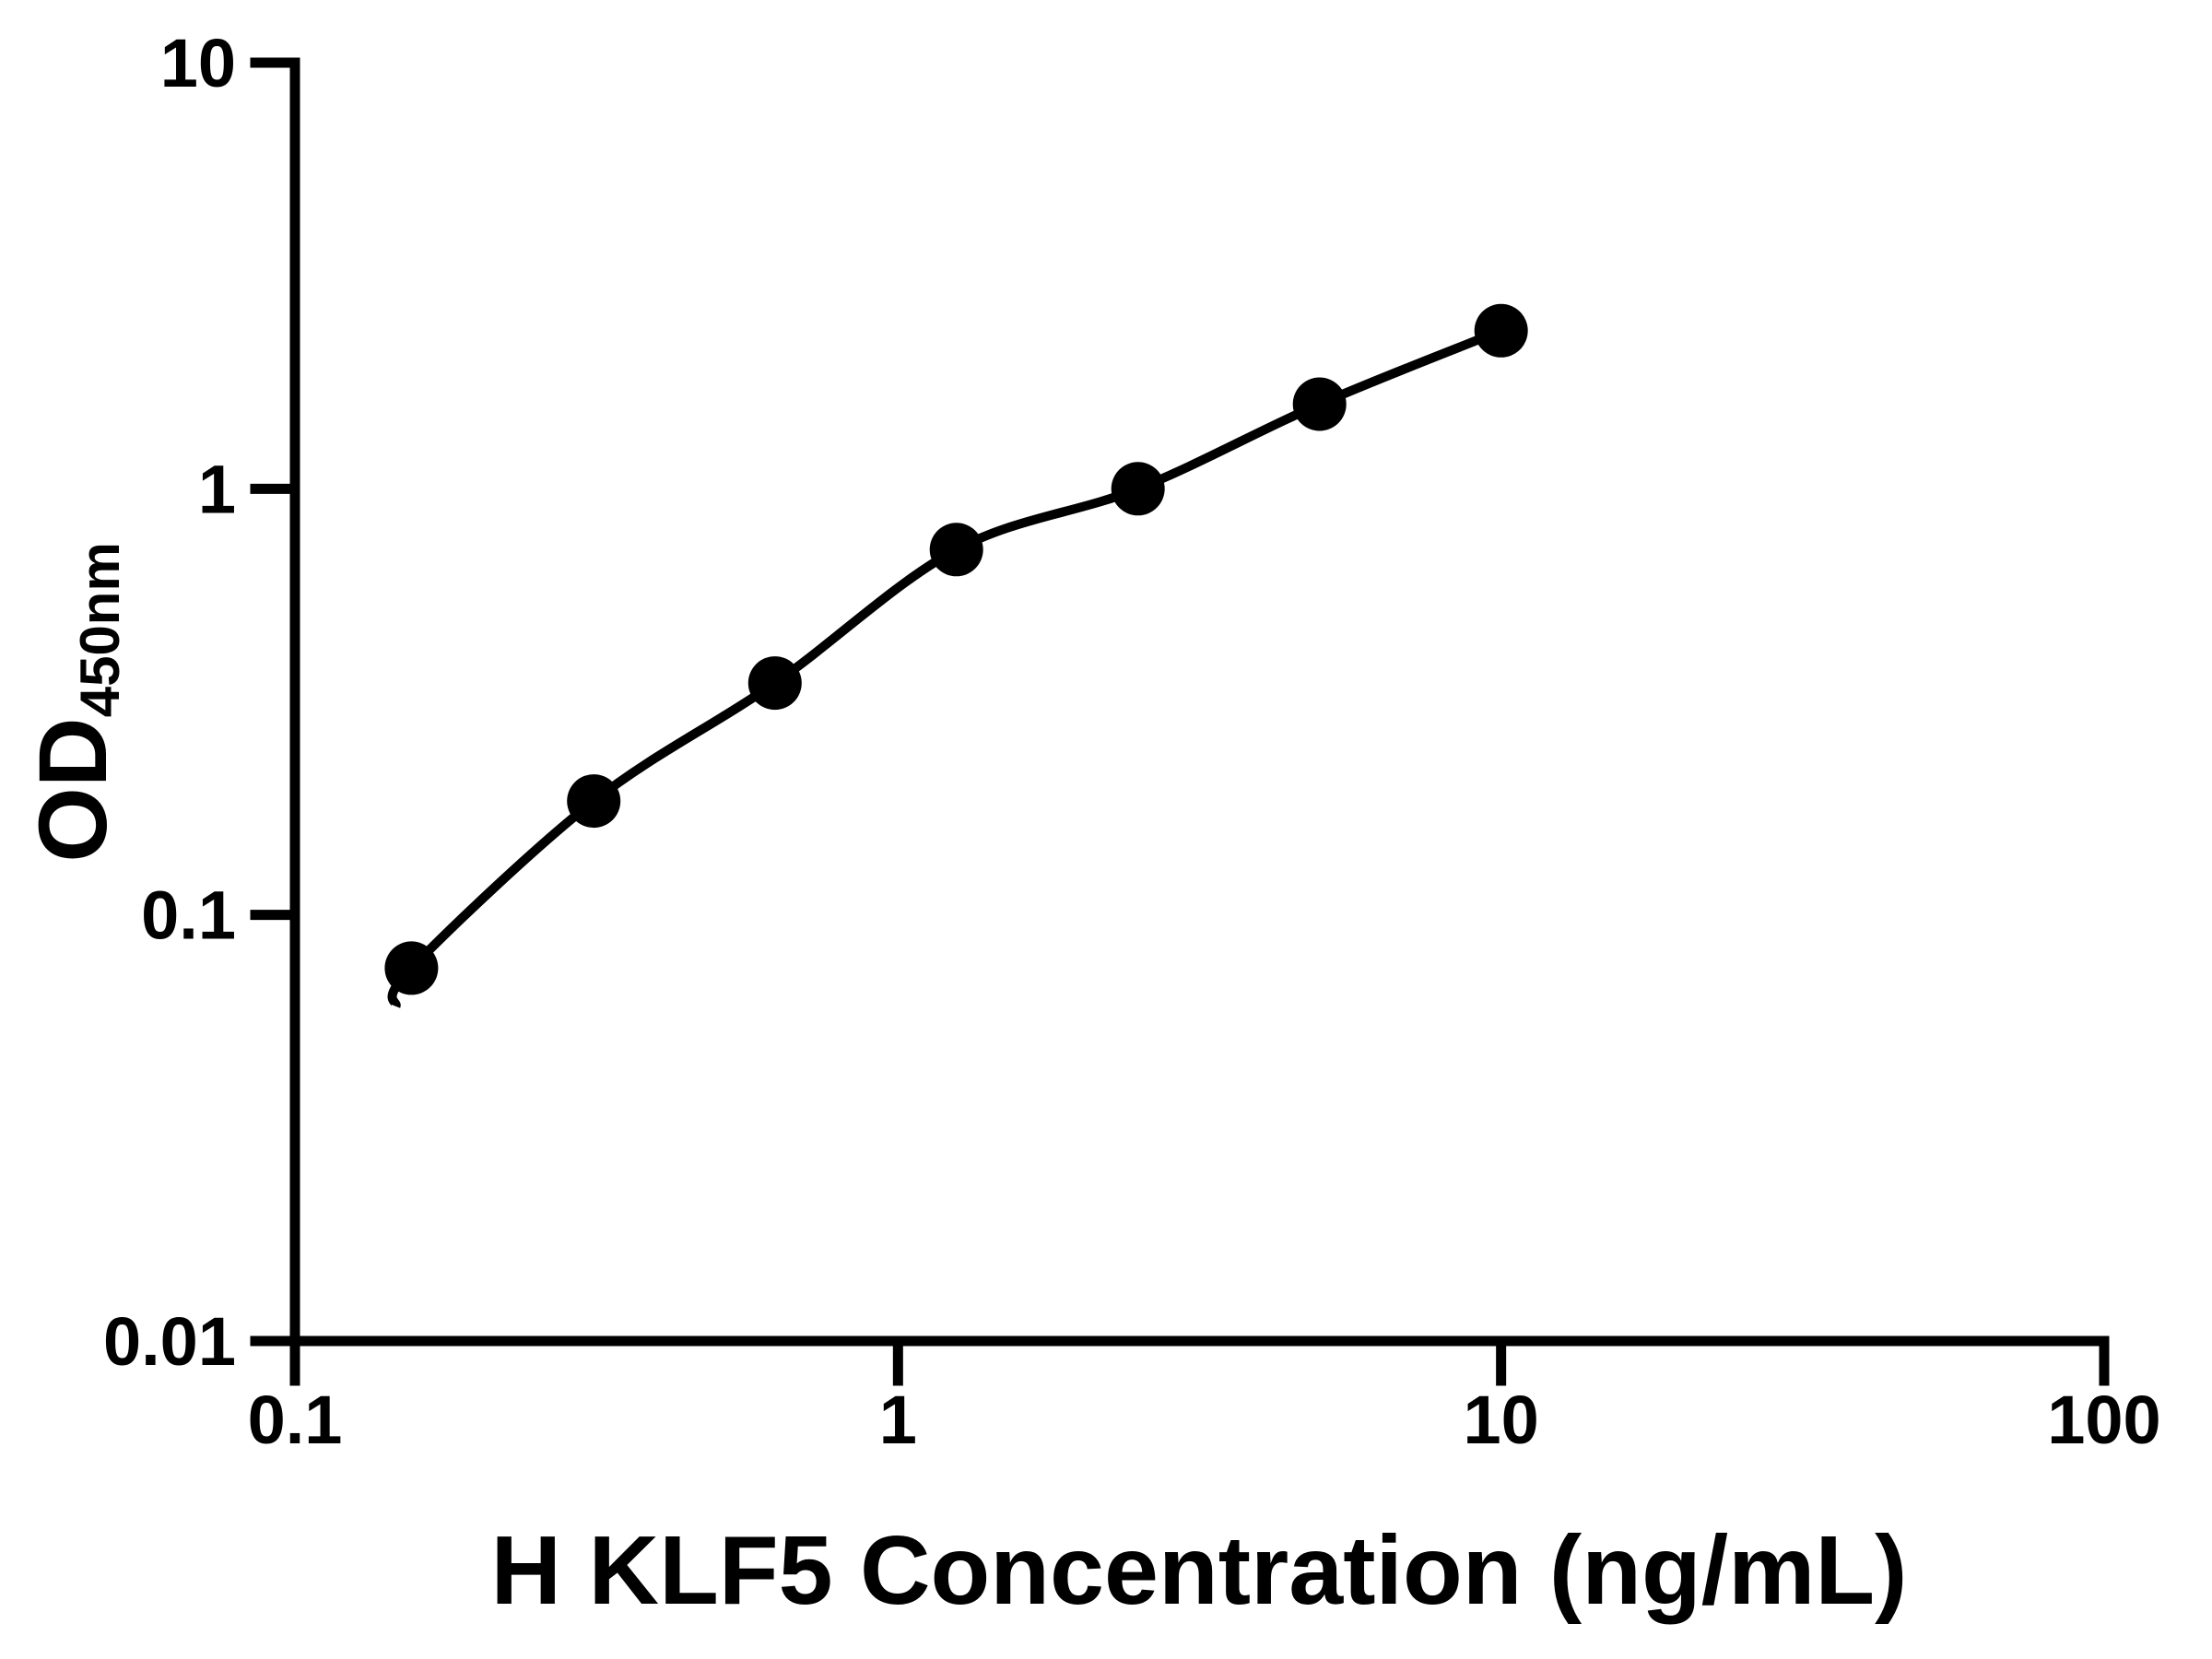 This screenshot has height=1659, width=2212. Describe the element at coordinates (275, 702) in the screenshot. I see `y-axis` at that location.